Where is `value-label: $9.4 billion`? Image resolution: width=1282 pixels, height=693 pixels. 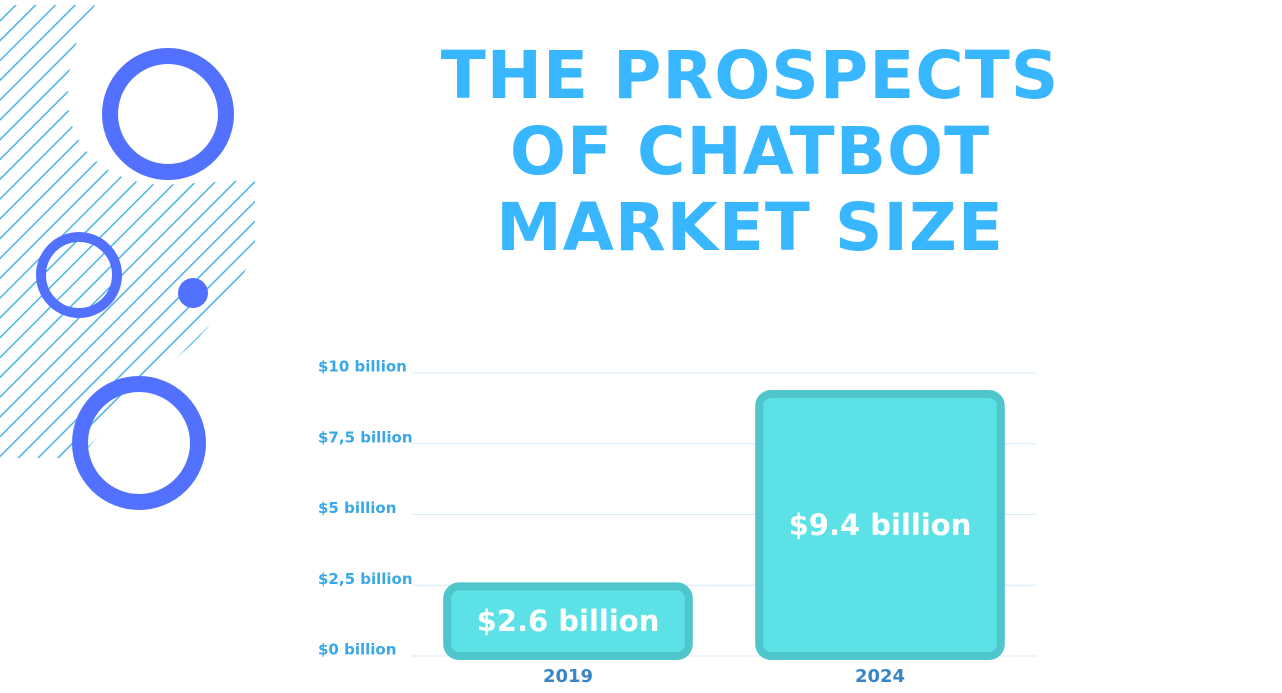
value-label: $9.4 billion is located at coordinates (880, 525).